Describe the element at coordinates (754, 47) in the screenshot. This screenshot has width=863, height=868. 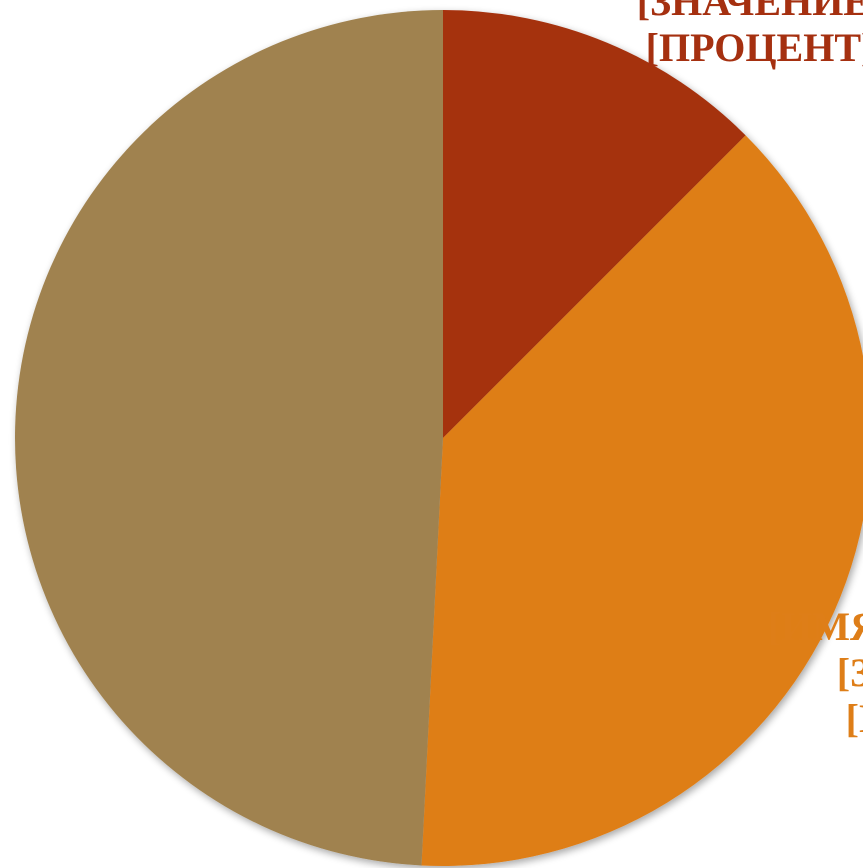
I see `pie-slice-1-label-line: [ПРОЦЕНТ]` at that location.